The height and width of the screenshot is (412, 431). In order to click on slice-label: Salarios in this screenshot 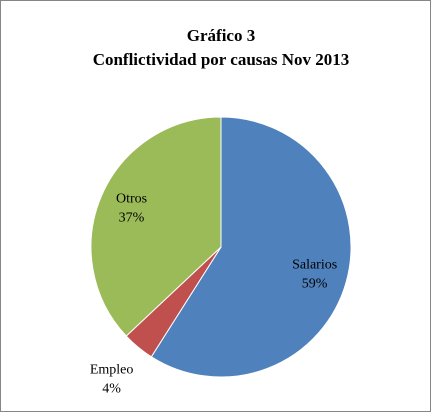, I will do `click(314, 264)`.